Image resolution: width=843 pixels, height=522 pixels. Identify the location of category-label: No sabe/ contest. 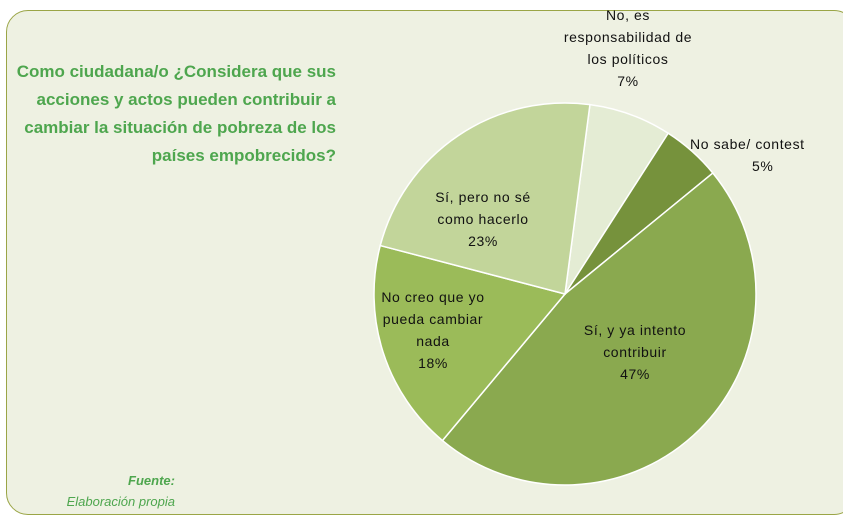
(747, 144).